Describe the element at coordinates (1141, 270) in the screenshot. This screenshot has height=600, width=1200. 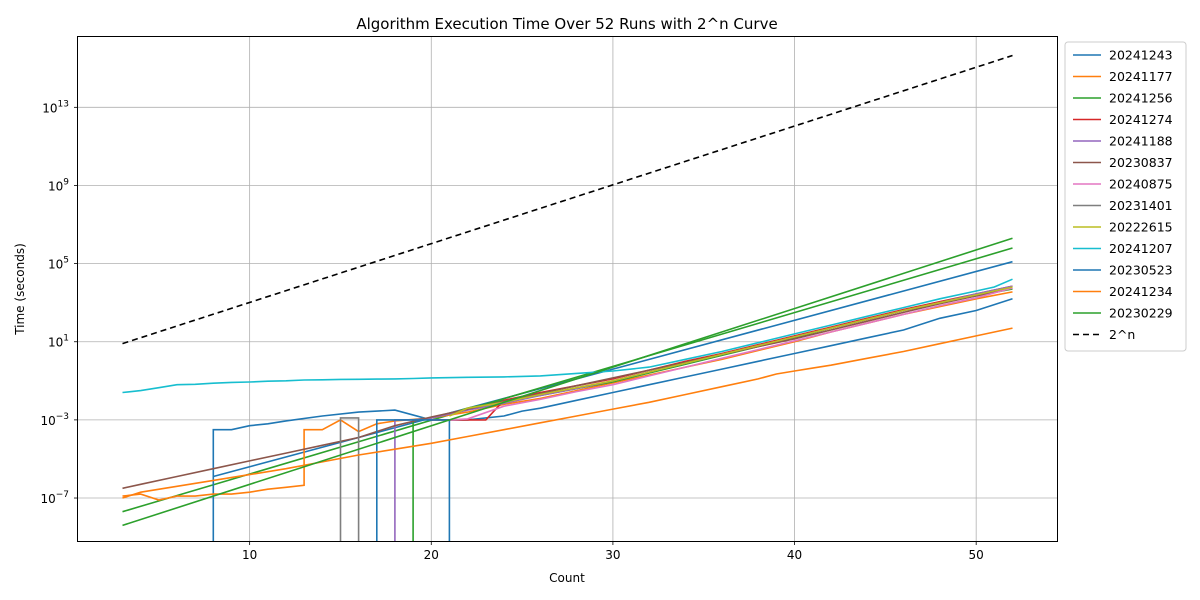
I see `legend-label: 20230523` at that location.